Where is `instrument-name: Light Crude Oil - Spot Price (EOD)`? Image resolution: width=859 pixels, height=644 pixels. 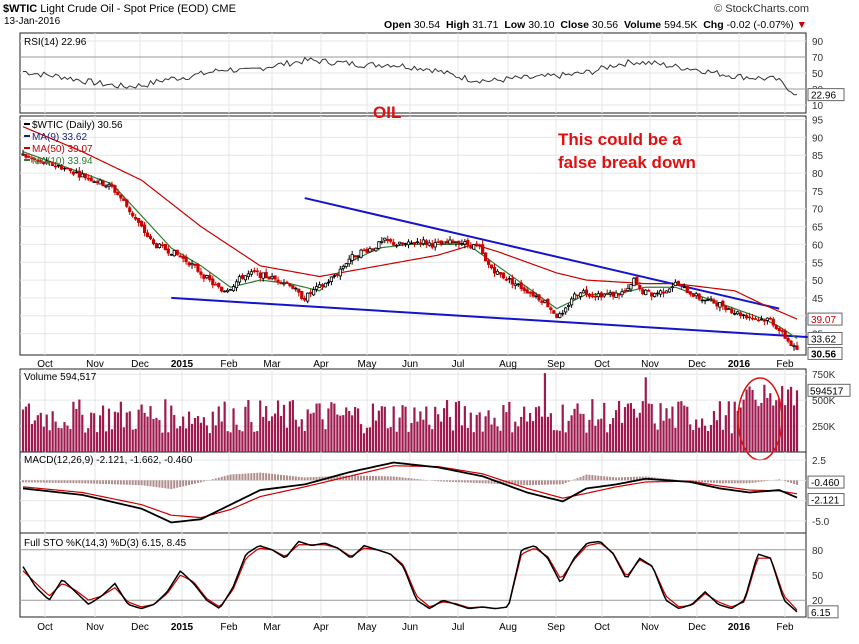
instrument-name: Light Crude Oil - Spot Price (EOD) is located at coordinates (124, 9).